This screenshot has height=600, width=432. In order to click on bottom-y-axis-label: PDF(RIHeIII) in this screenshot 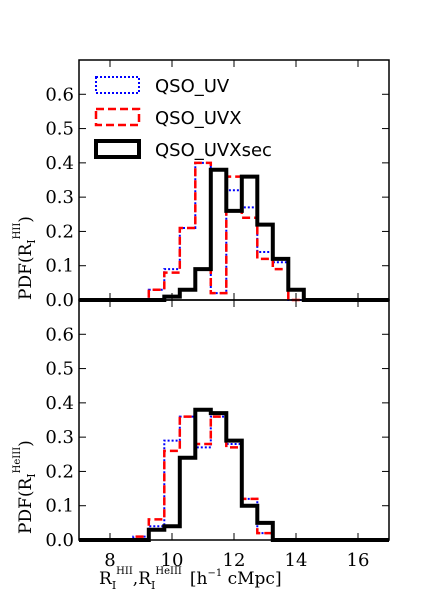, I will do `click(25, 487)`.